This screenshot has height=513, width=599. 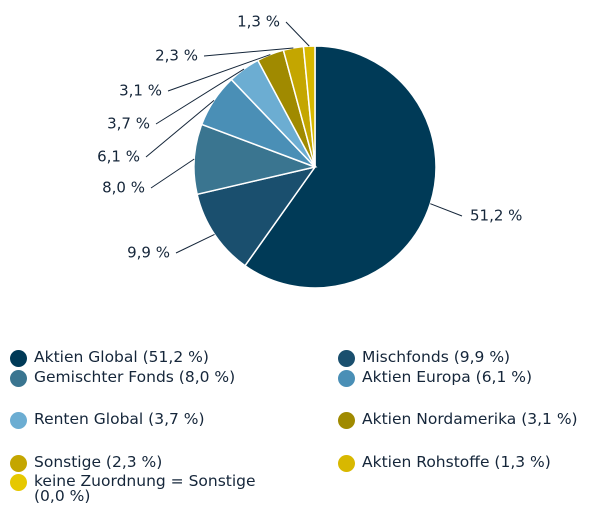 I want to click on value-label: 6,1 %, so click(x=118, y=157).